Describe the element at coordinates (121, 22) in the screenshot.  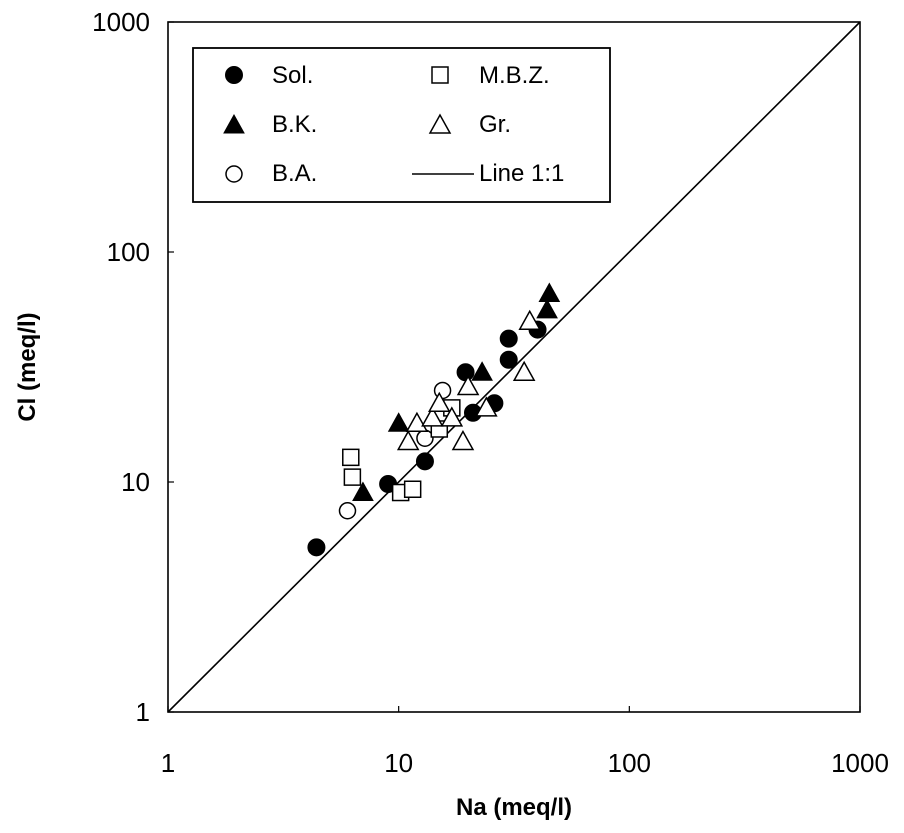
I see `y-tick-label: 1000` at that location.